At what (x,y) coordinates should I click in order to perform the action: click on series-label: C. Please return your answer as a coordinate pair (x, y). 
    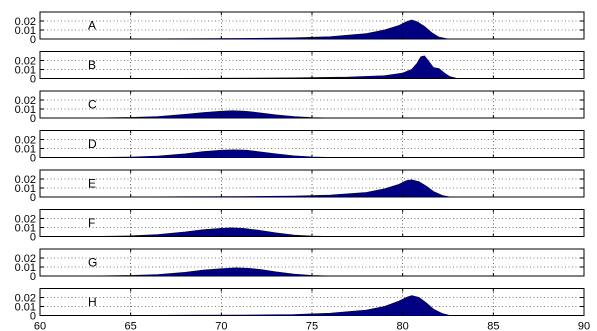
    Looking at the image, I should click on (92, 105).